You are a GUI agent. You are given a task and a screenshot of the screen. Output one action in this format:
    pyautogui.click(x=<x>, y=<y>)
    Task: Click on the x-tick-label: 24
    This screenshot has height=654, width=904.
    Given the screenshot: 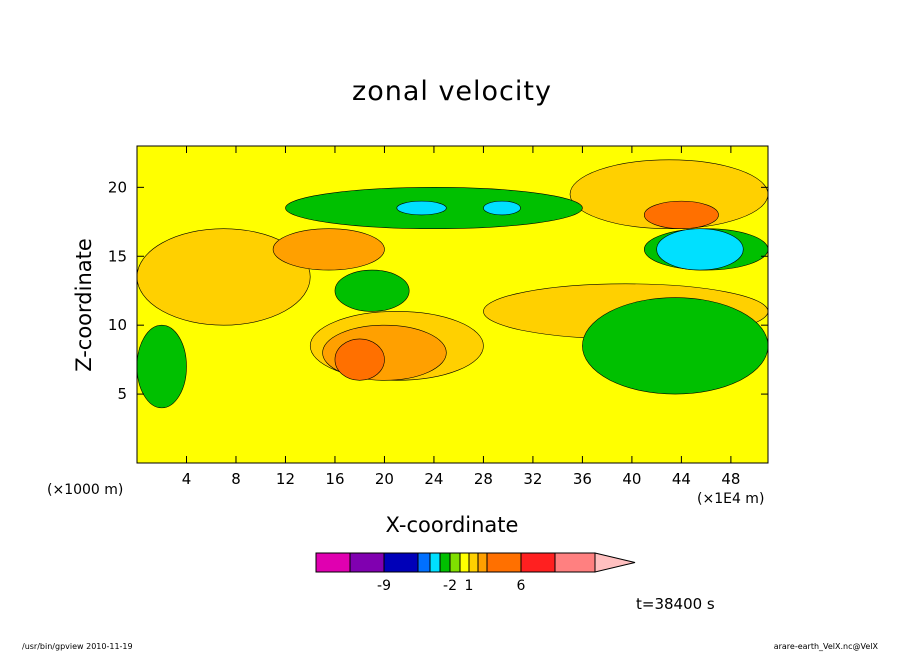 What is the action you would take?
    pyautogui.click(x=433, y=479)
    